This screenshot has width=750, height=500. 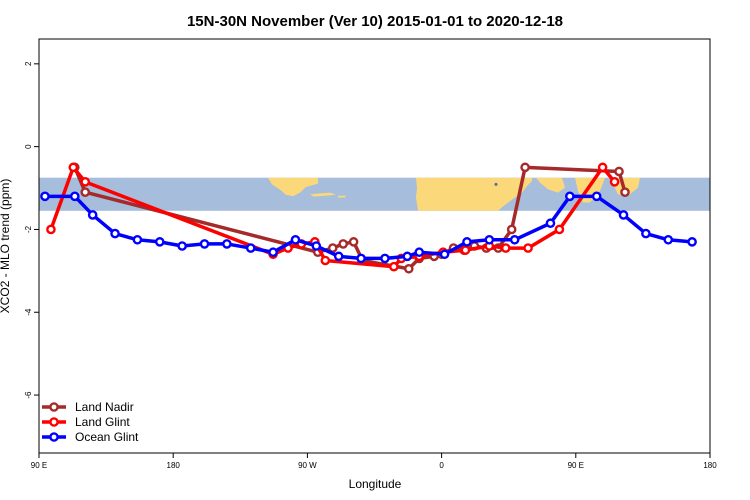 What do you see at coordinates (6, 246) in the screenshot?
I see `y-axis-label: XCO2 - MLO trend (ppm)` at bounding box center [6, 246].